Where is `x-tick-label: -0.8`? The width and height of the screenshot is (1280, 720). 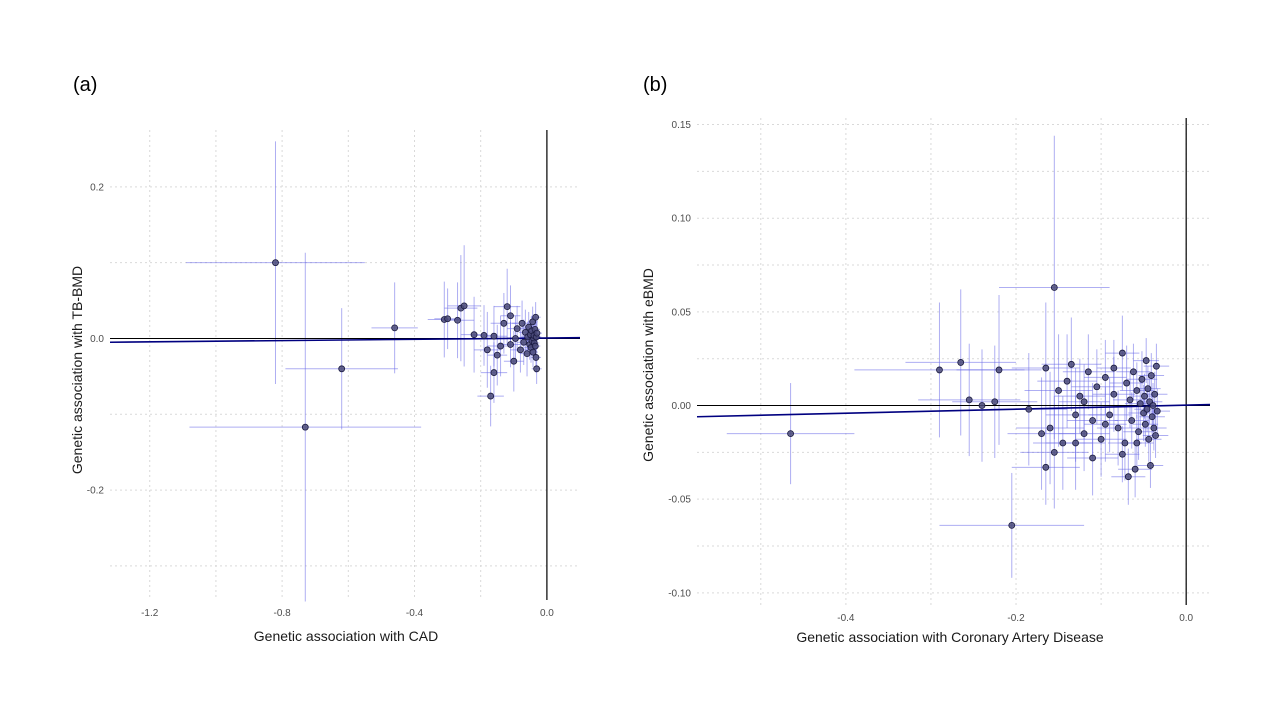
x-tick-label: -0.8 is located at coordinates (282, 613).